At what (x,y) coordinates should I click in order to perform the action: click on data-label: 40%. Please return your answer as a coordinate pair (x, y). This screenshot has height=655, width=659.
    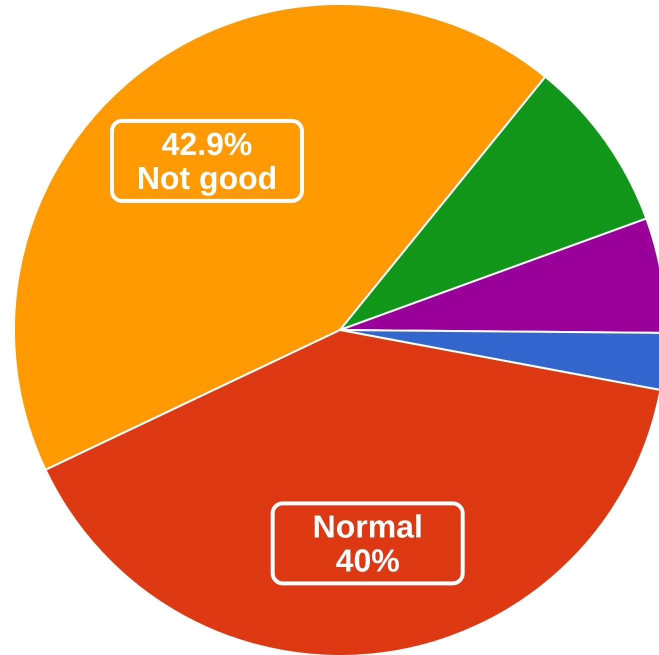
    Looking at the image, I should click on (368, 560).